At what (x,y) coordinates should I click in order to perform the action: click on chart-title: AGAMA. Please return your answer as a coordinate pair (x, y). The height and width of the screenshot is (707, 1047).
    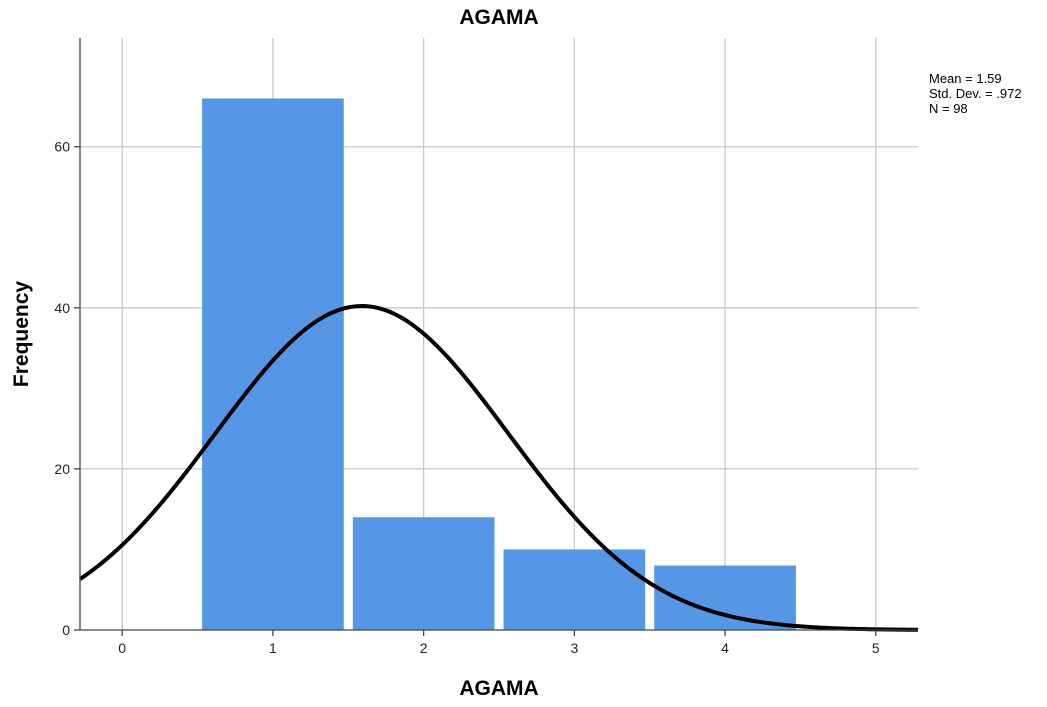
    Looking at the image, I should click on (499, 17).